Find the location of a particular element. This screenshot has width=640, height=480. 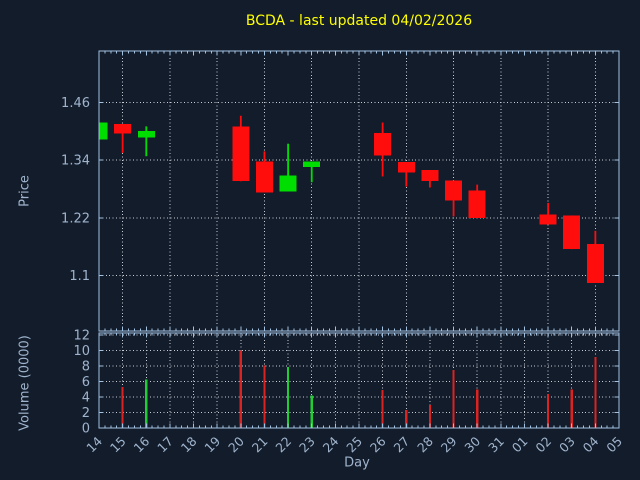

x-tick-label: 27 is located at coordinates (402, 445).